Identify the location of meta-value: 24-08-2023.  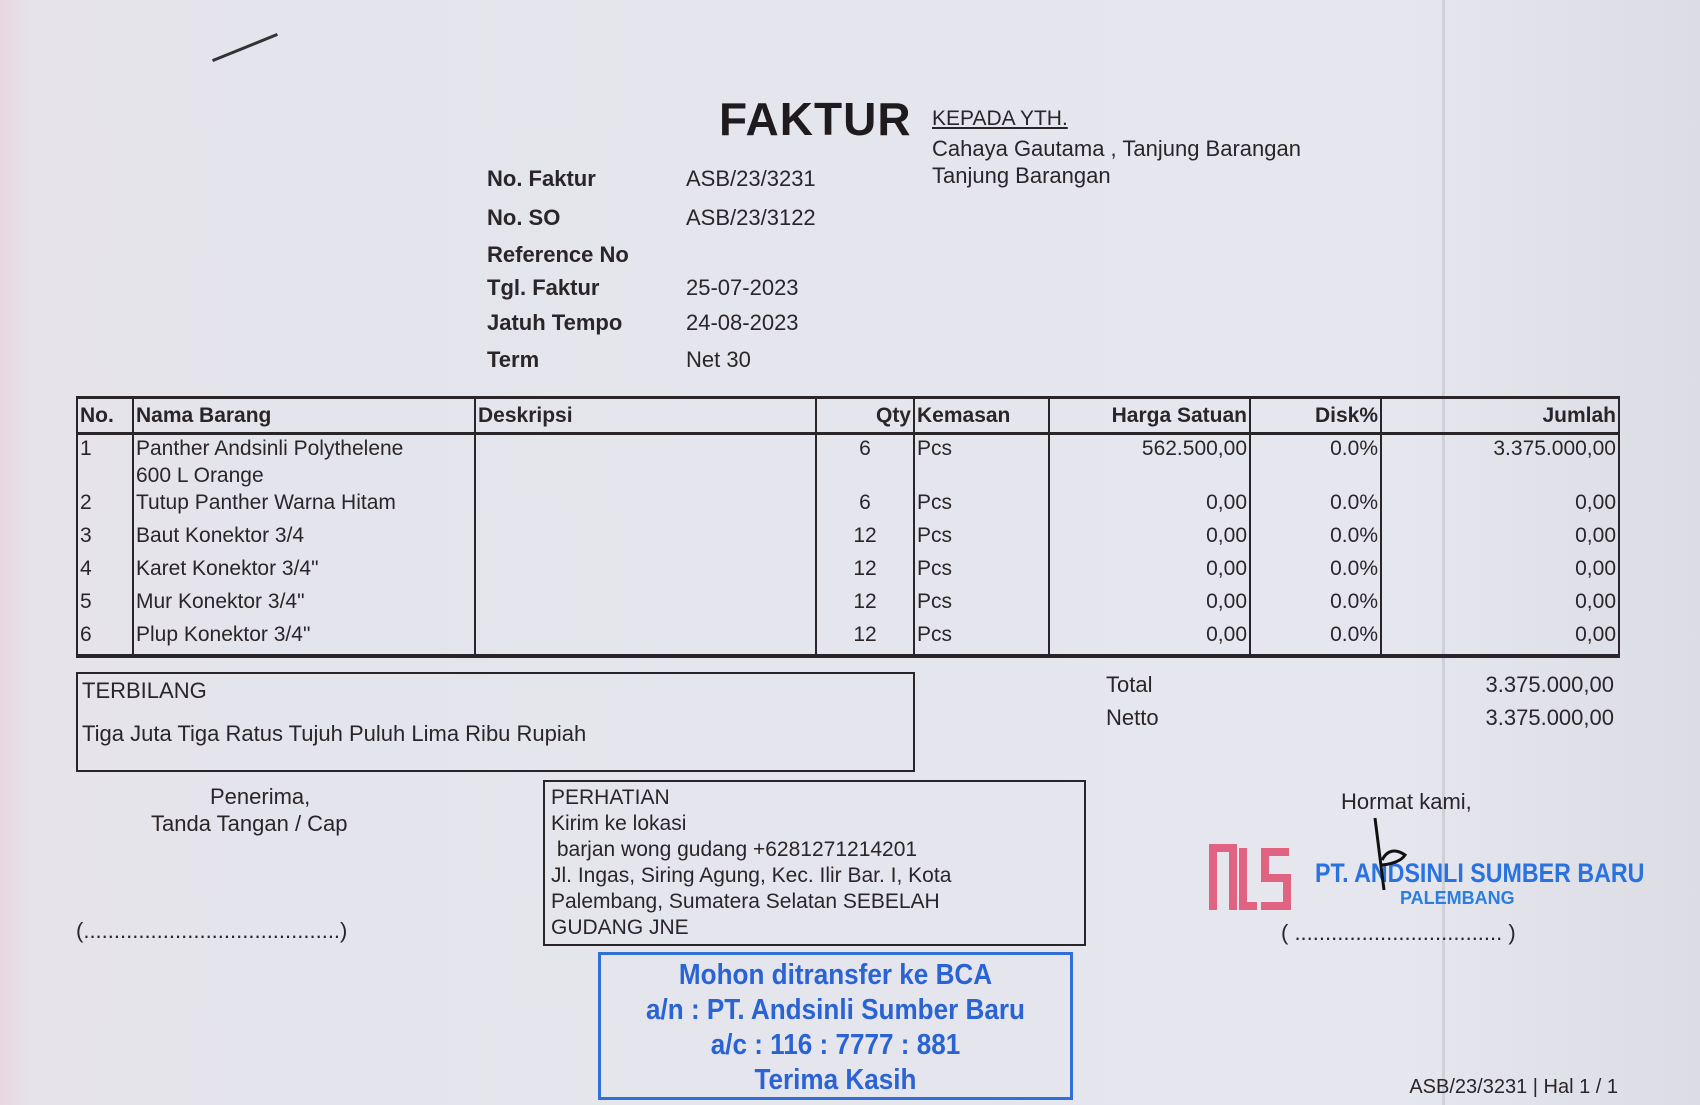
(742, 322).